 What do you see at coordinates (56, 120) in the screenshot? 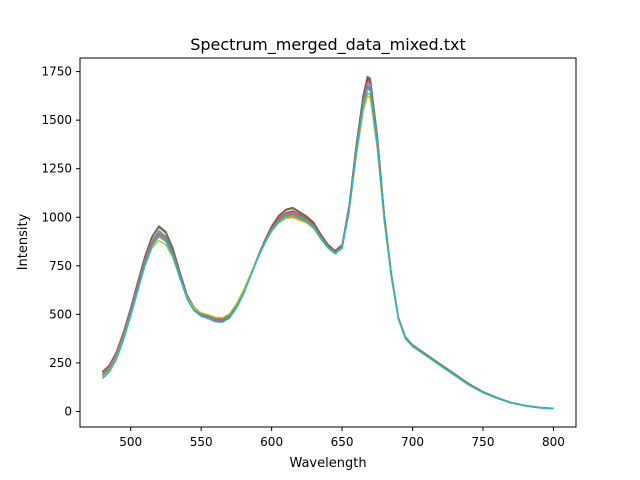
I see `y-tick-label: 1500` at bounding box center [56, 120].